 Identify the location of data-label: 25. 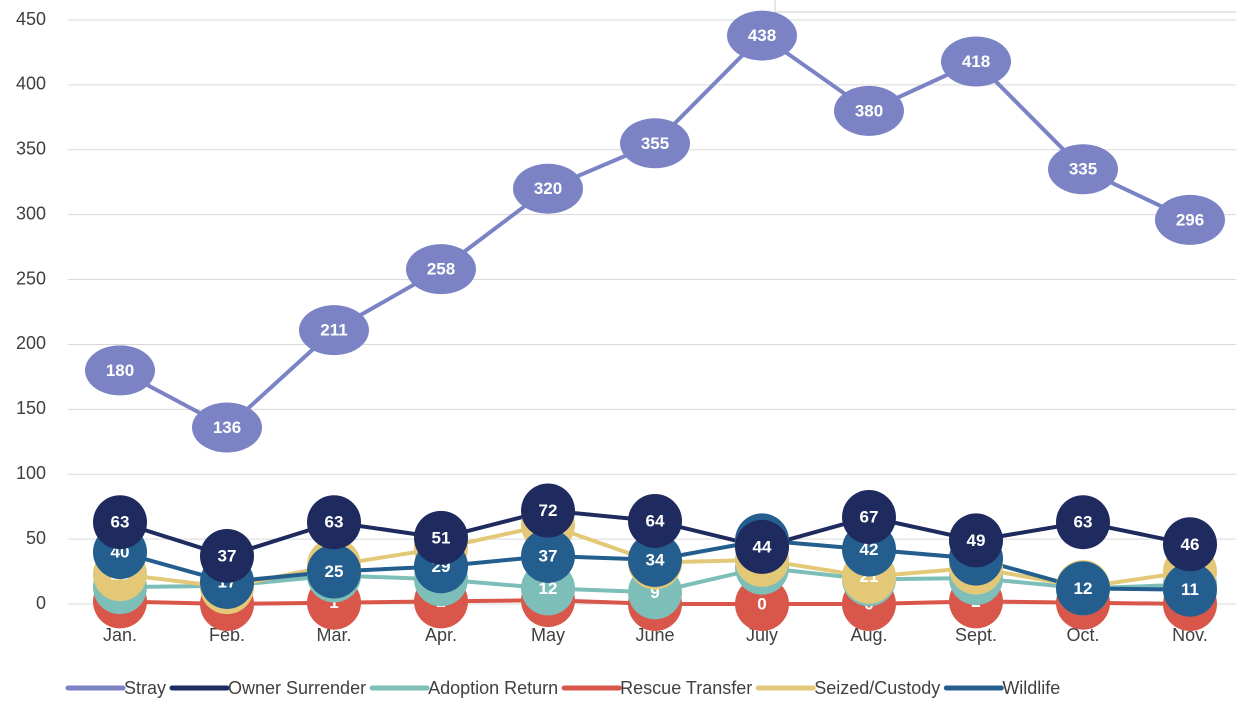
(334, 571).